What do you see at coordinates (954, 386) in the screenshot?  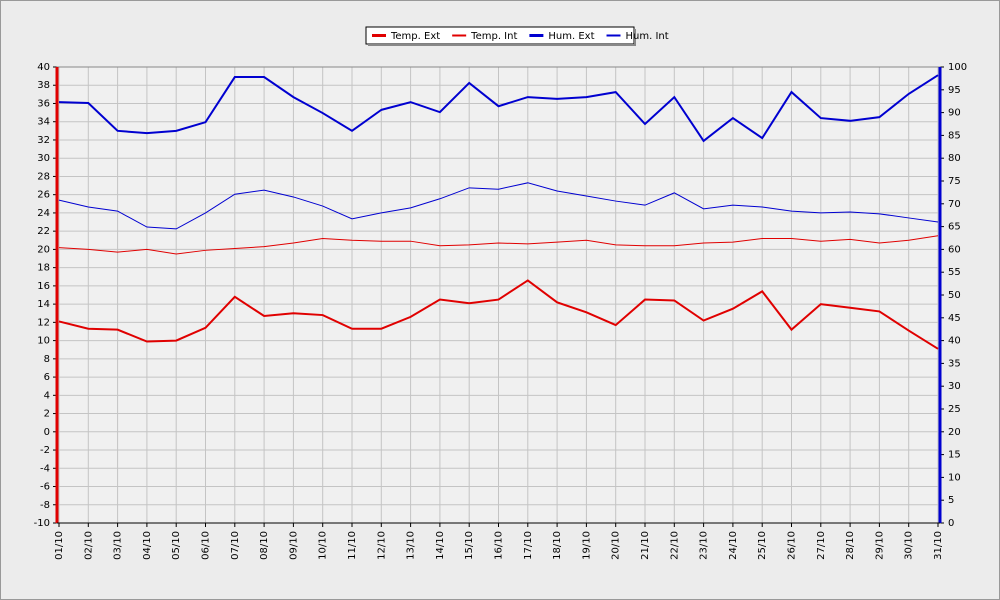 I see `y2-tick-label: 30` at bounding box center [954, 386].